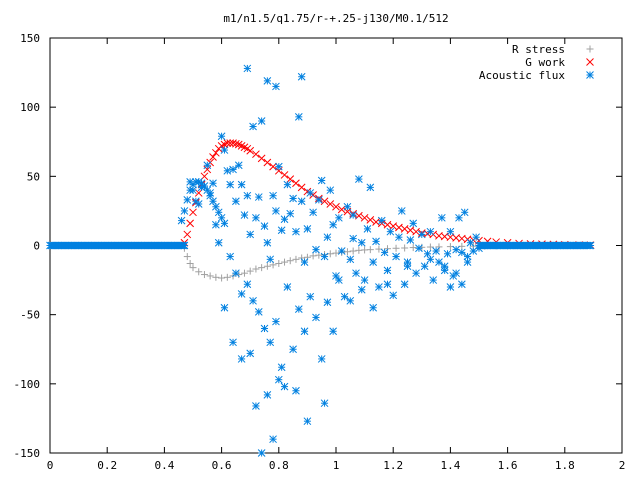  I want to click on legend-label: Acoustic flux, so click(522, 75).